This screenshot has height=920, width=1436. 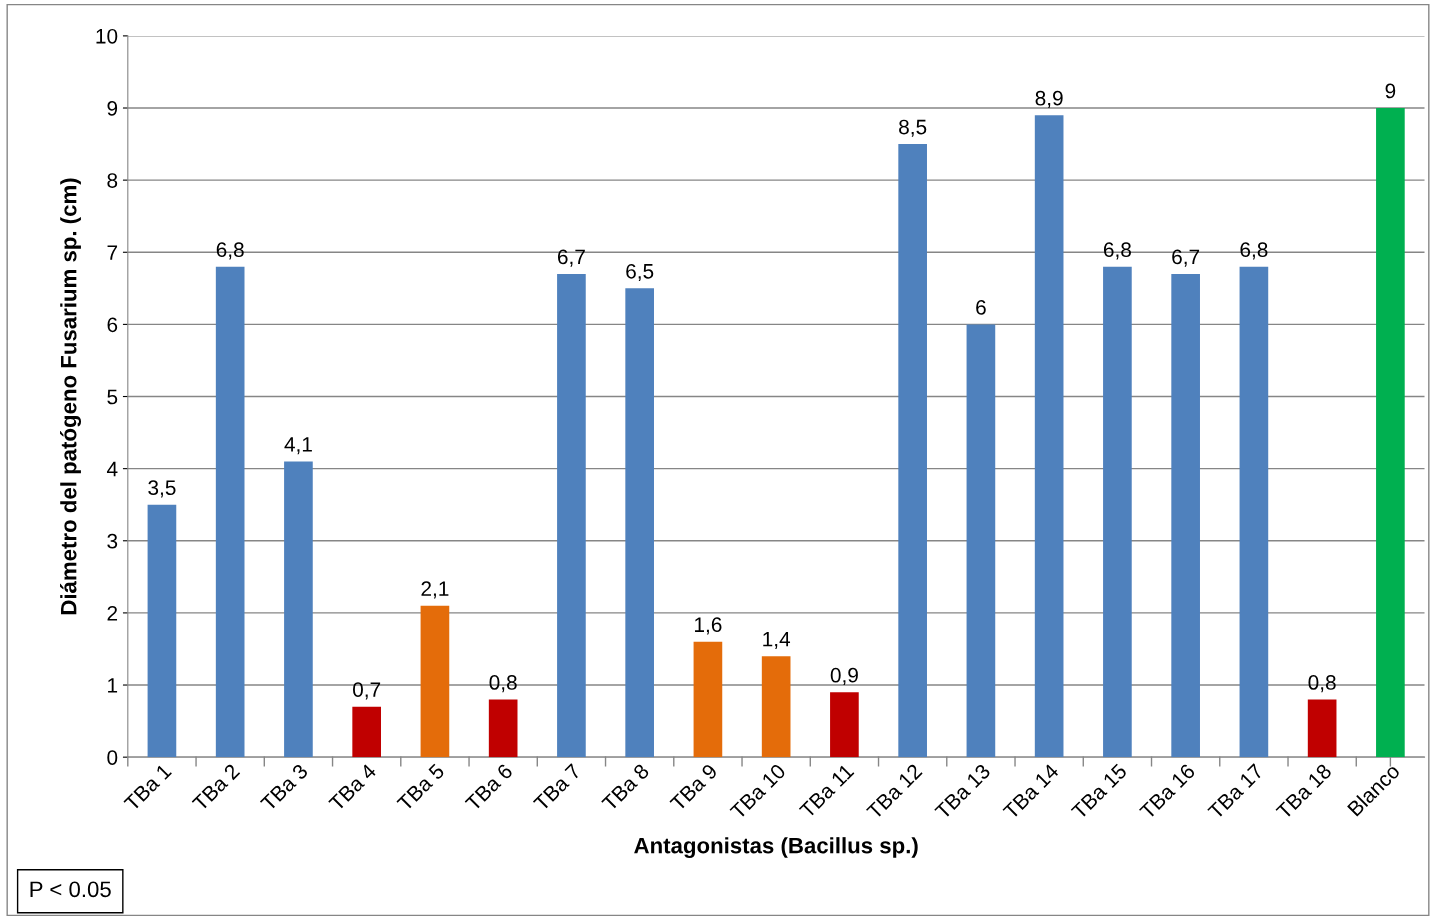 What do you see at coordinates (758, 791) in the screenshot?
I see `x-tick-label: TBa 10` at bounding box center [758, 791].